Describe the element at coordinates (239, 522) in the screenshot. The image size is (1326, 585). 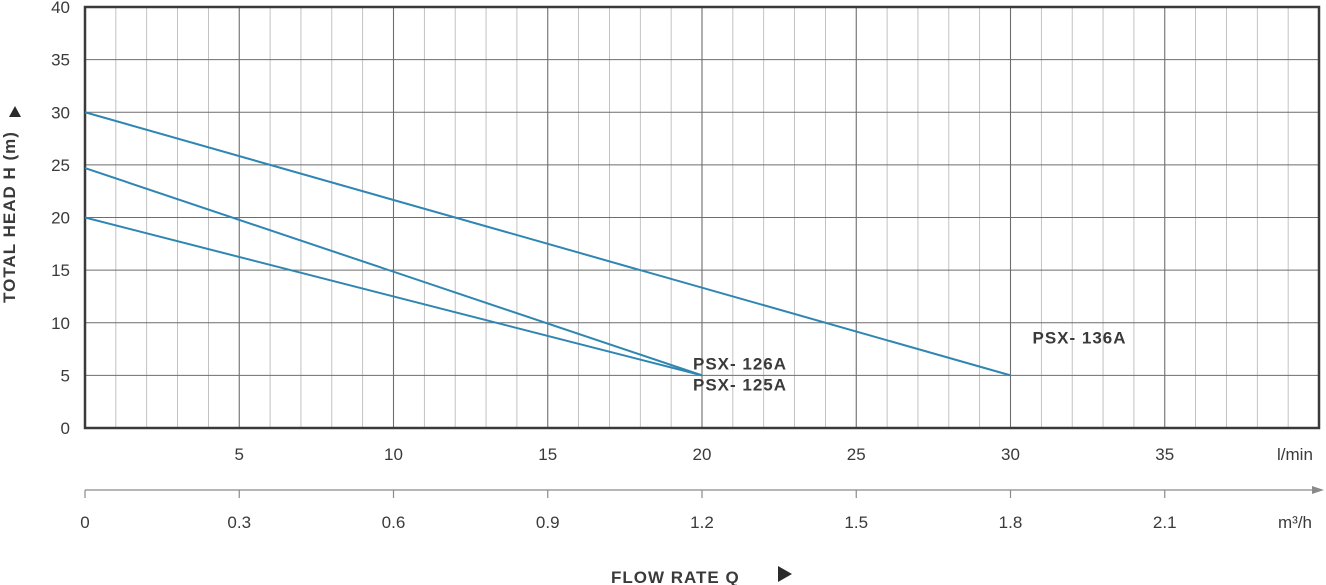
I see `x-tick-label-m3h: 0.3` at that location.